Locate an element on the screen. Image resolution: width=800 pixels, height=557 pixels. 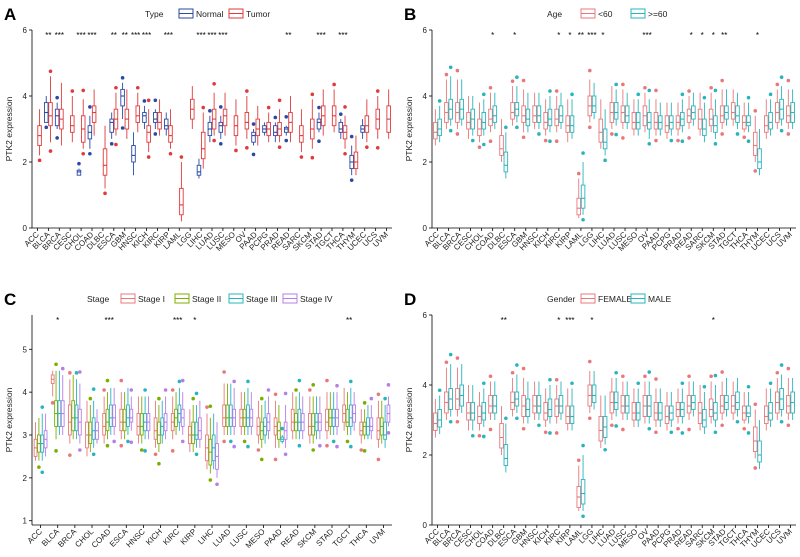
box-luad-stageiii is located at coordinates (230, 413).